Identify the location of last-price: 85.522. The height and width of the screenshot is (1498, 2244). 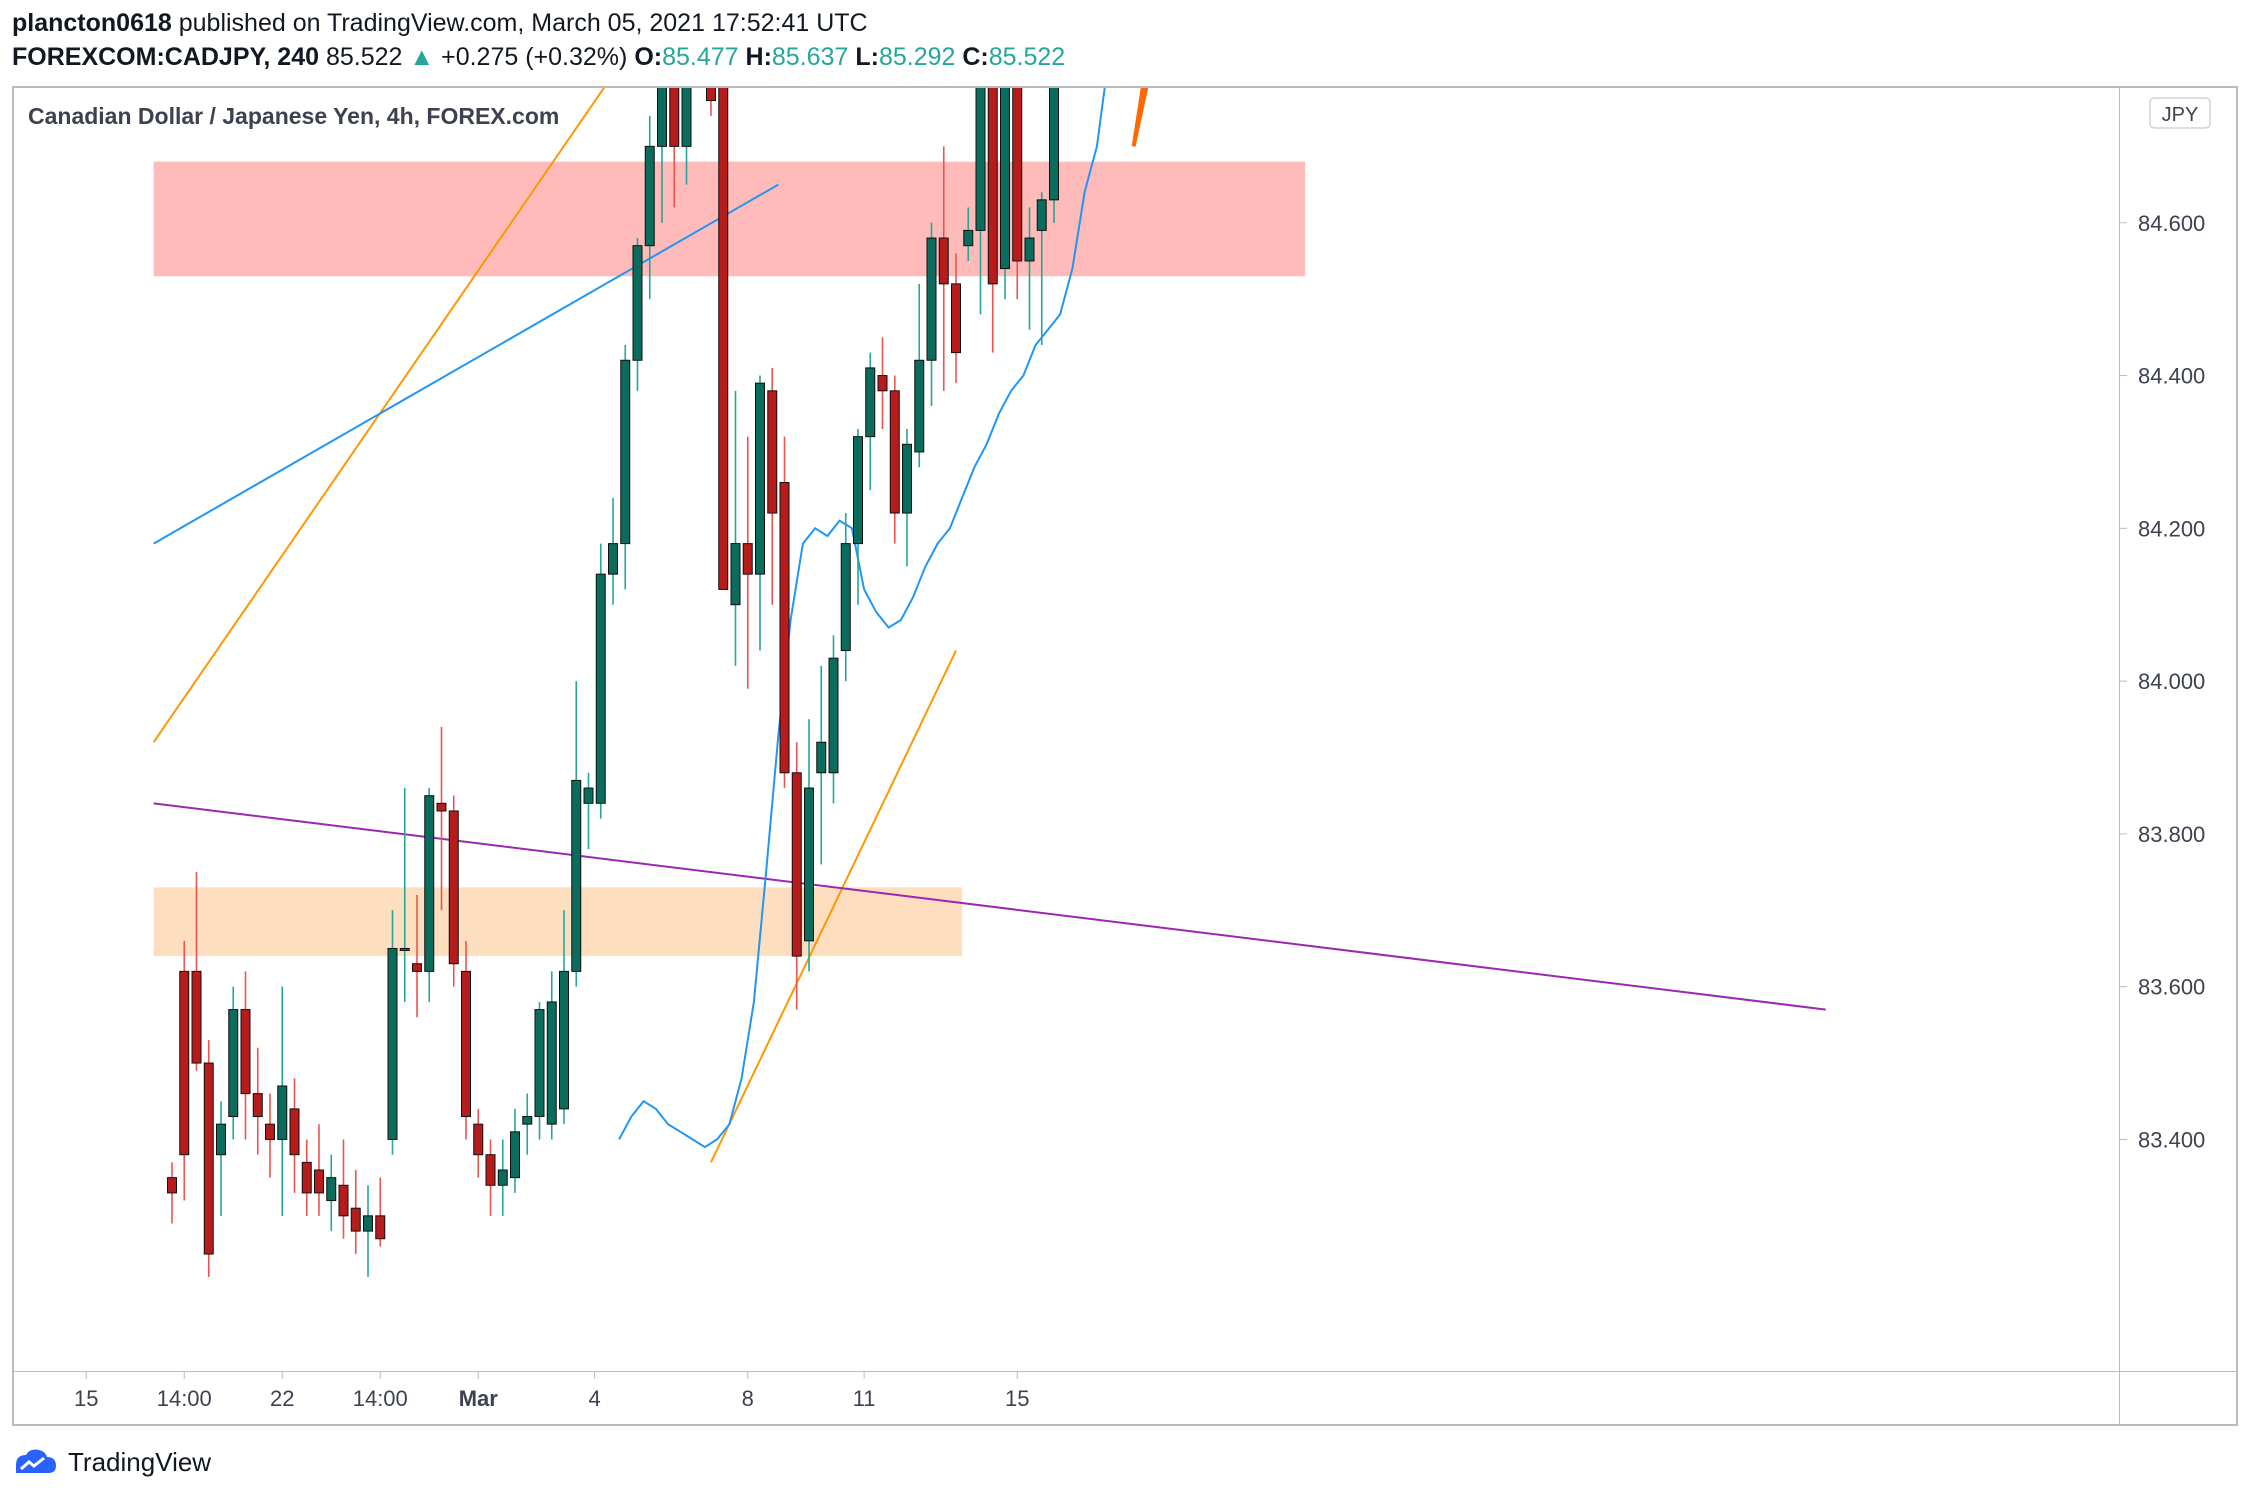
(364, 57).